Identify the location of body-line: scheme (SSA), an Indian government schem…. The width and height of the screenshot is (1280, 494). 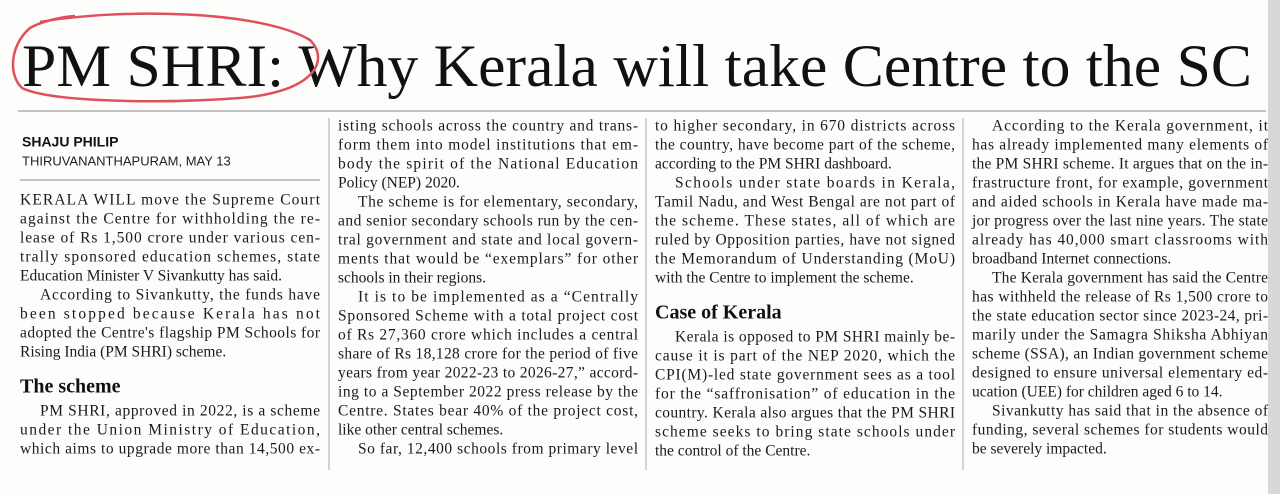
(1120, 354).